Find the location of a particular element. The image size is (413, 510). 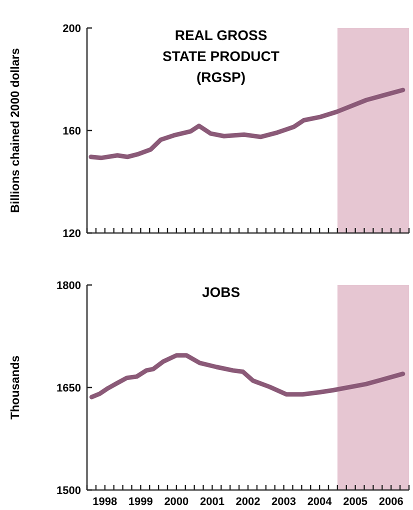

y-axis-title: Thousands is located at coordinates (15, 387).